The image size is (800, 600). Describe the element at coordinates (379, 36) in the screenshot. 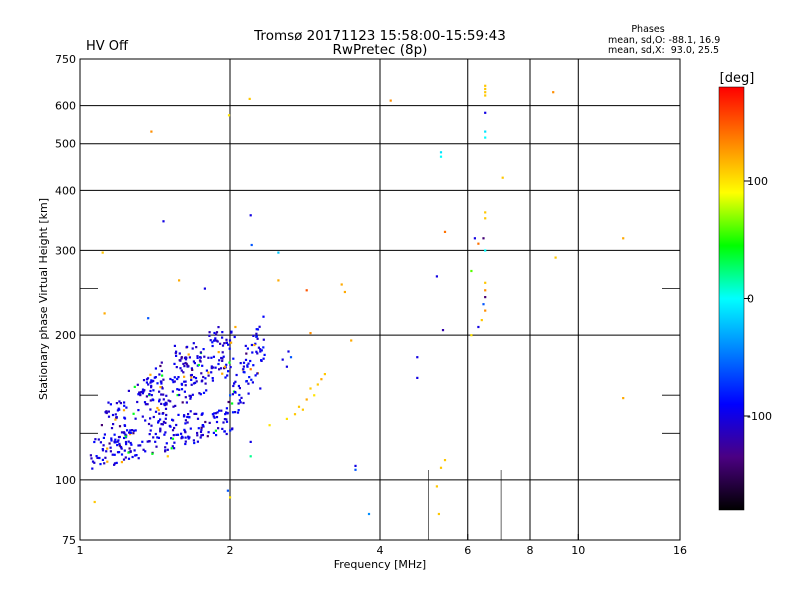

I see `chart-title: Tromsø 20171123 15:58:00-15:59:43` at that location.